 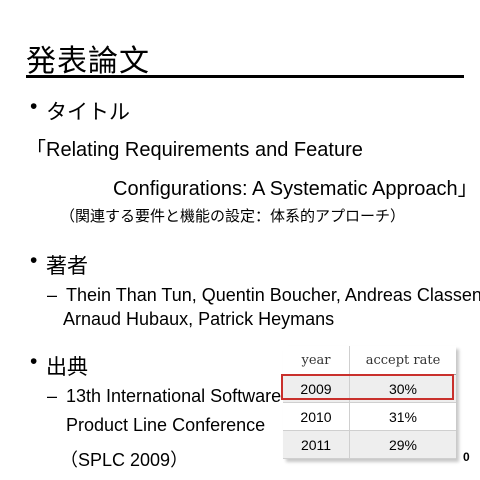 What do you see at coordinates (67, 367) in the screenshot?
I see `section-heading-source: 出典` at bounding box center [67, 367].